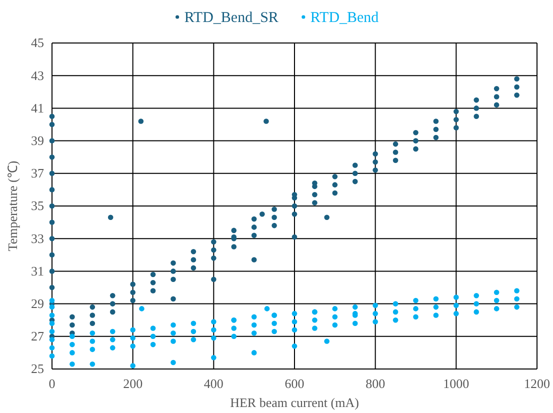  I want to click on y-tick-label: 25, so click(37, 368).